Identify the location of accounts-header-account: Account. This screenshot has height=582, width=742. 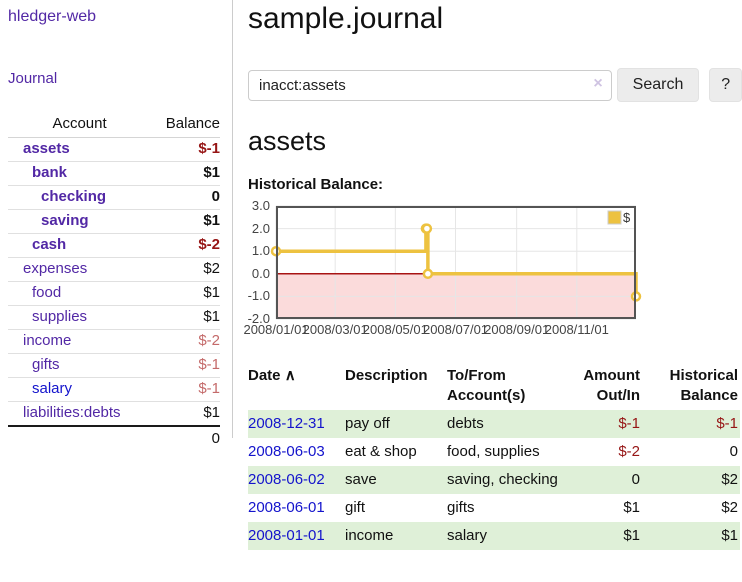
(80, 124).